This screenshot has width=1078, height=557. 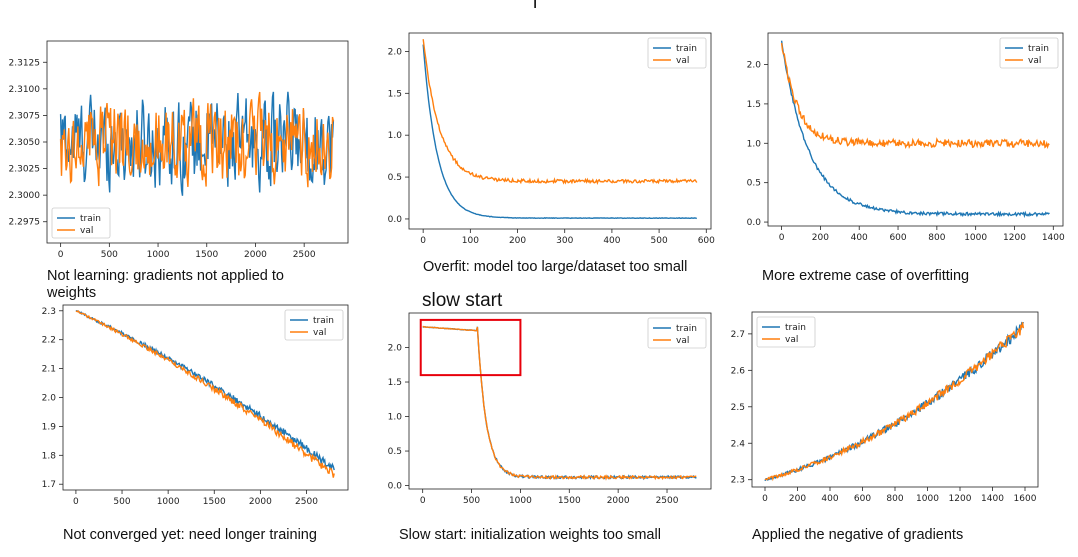 I want to click on chart-6-ytick-label: 2.4, so click(x=738, y=444).